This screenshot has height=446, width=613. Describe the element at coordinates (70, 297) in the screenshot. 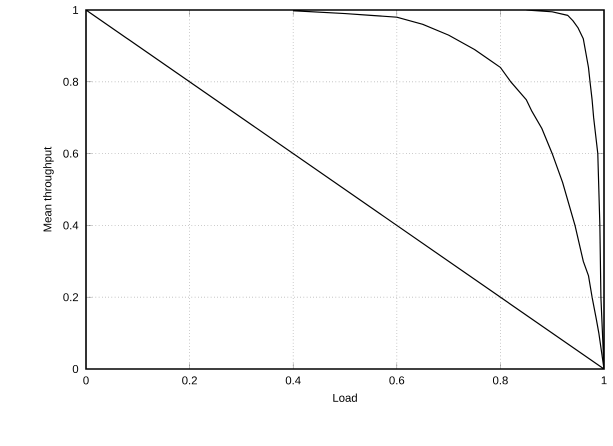

I see `y-tick-label: 0.2` at that location.